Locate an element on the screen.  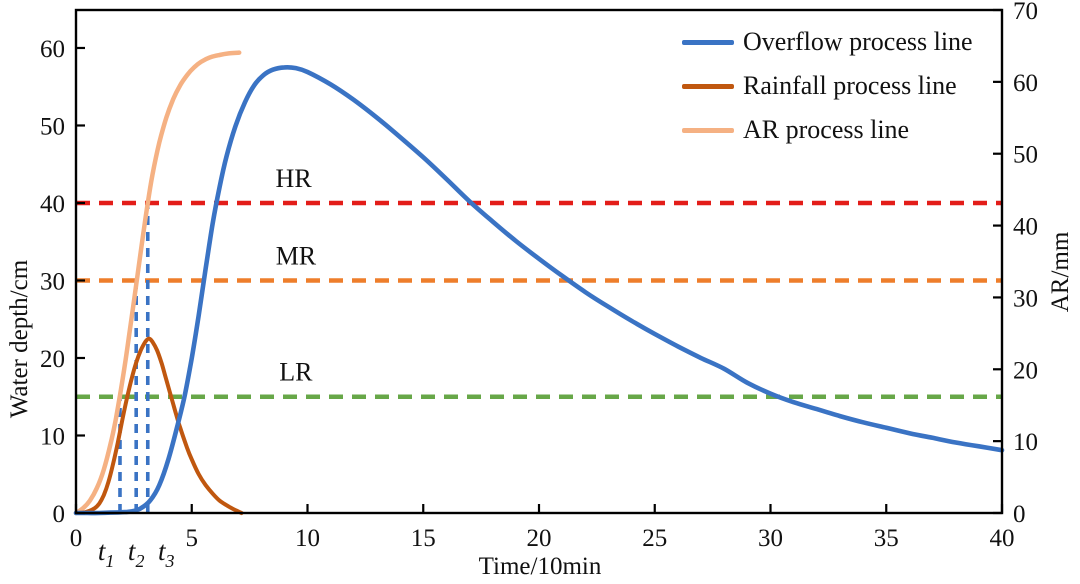
y-right-tick-label-30: 30 is located at coordinates (1025, 298).